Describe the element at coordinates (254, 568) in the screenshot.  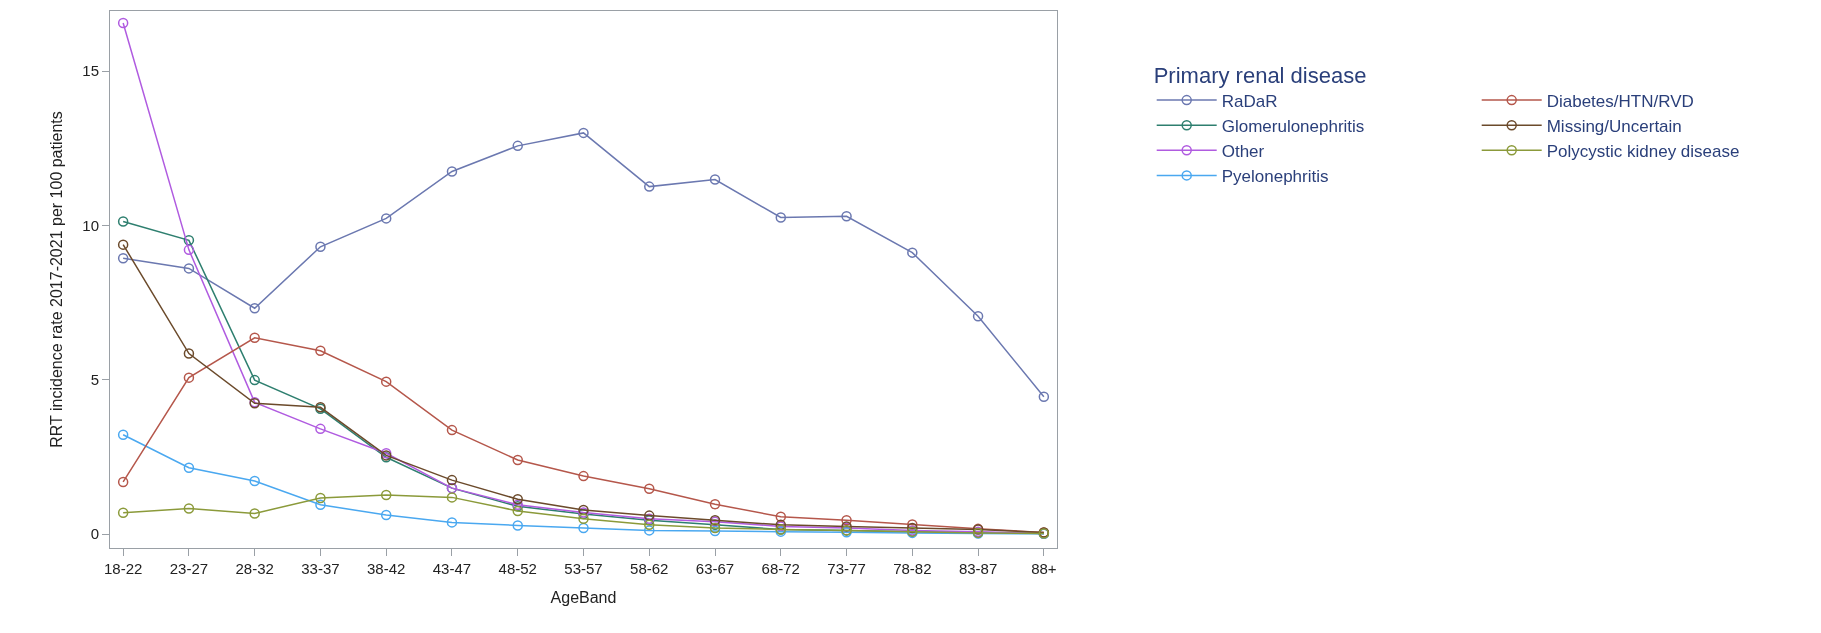
I see `x-tick-label: 28-32` at that location.